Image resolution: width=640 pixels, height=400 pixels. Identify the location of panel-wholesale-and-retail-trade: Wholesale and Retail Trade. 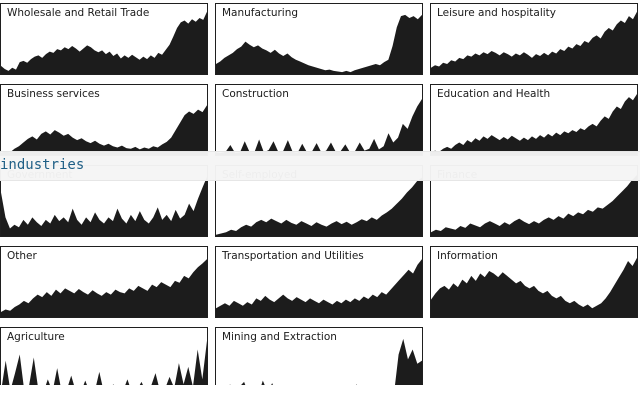
(104, 39).